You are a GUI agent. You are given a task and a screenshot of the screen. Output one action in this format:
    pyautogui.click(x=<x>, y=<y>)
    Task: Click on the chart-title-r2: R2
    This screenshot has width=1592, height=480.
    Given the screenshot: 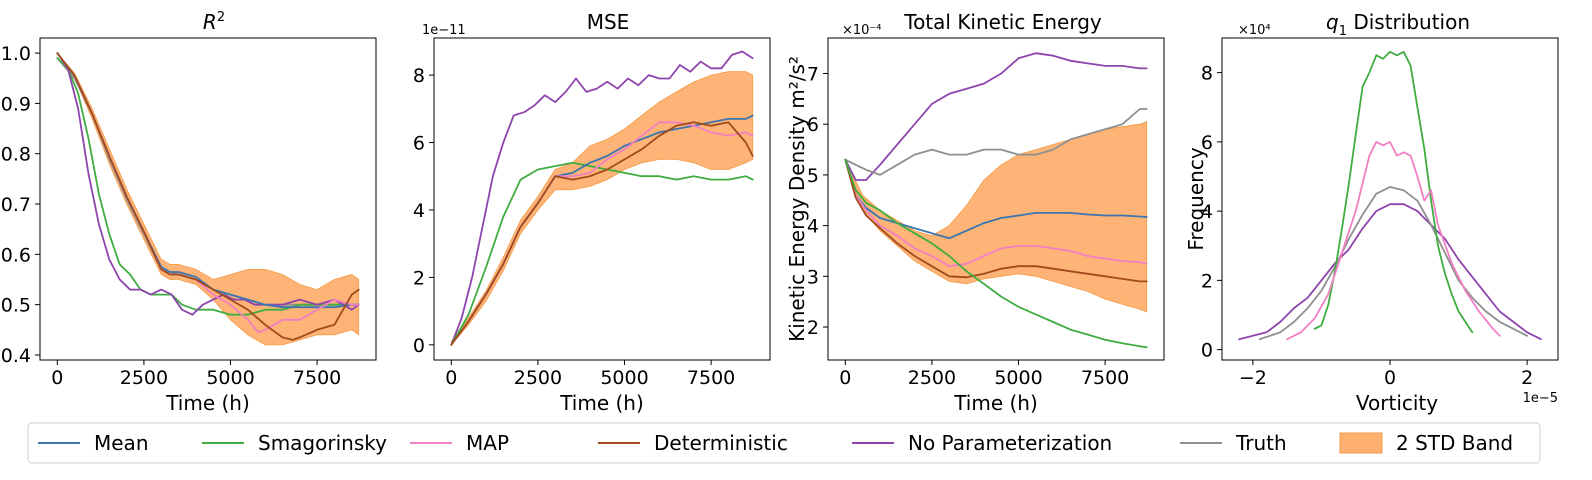 What is the action you would take?
    pyautogui.click(x=214, y=22)
    